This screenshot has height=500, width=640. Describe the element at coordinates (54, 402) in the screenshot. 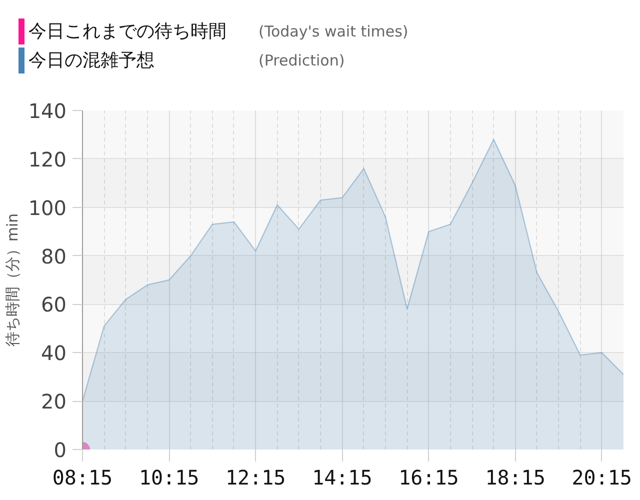

I see `y-tick-label: 20` at that location.